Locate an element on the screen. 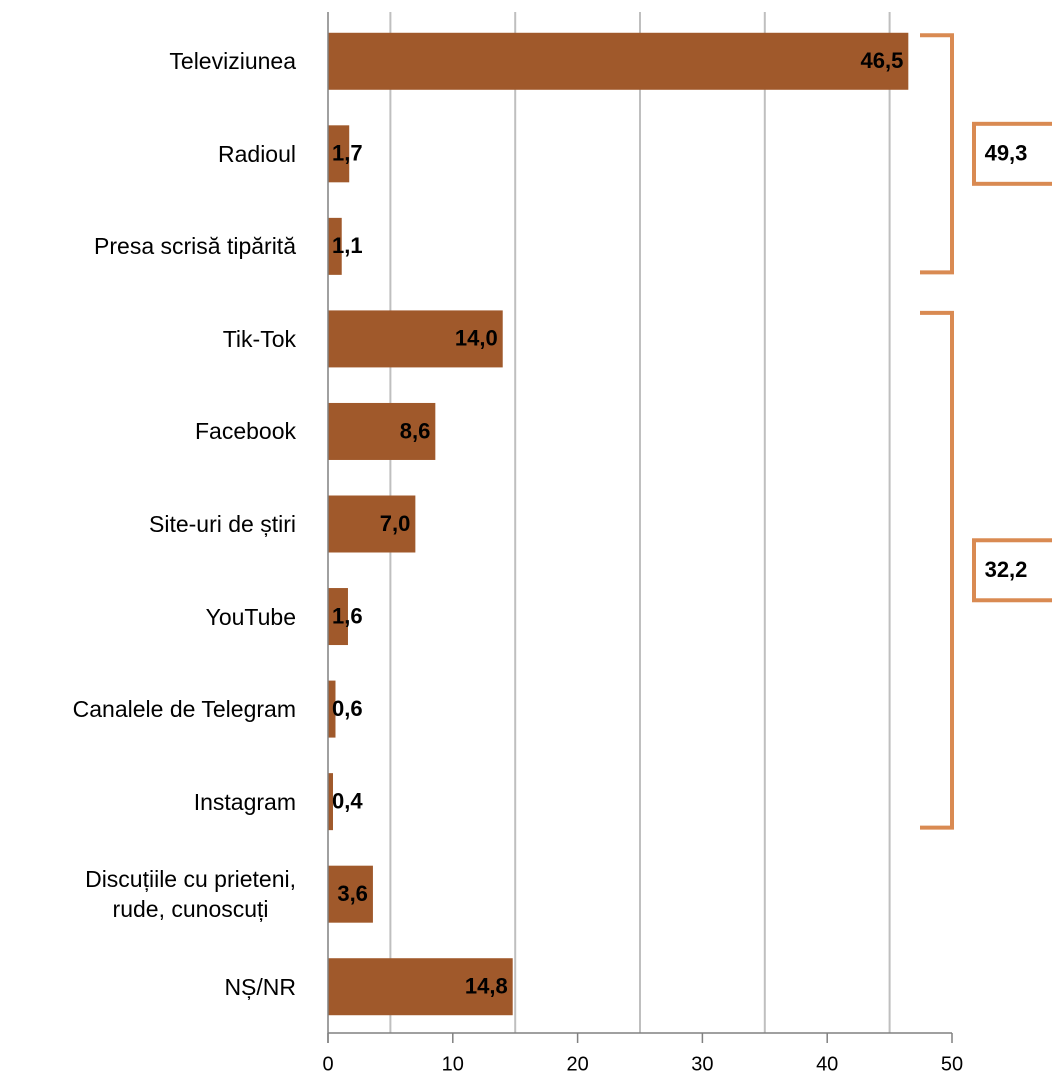 This screenshot has height=1077, width=1052. value-label: 1,1 is located at coordinates (347, 245).